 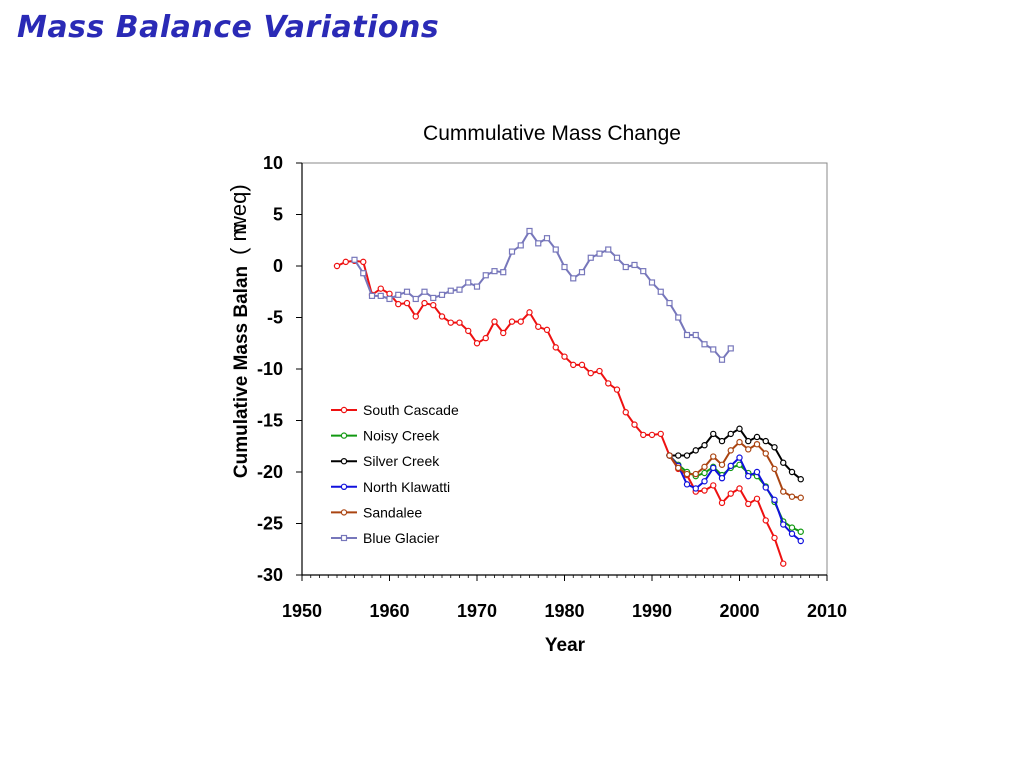 I want to click on y-ticks: 10 5 0 -5 -10 -15 -20 -25 -30, so click(x=279, y=369).